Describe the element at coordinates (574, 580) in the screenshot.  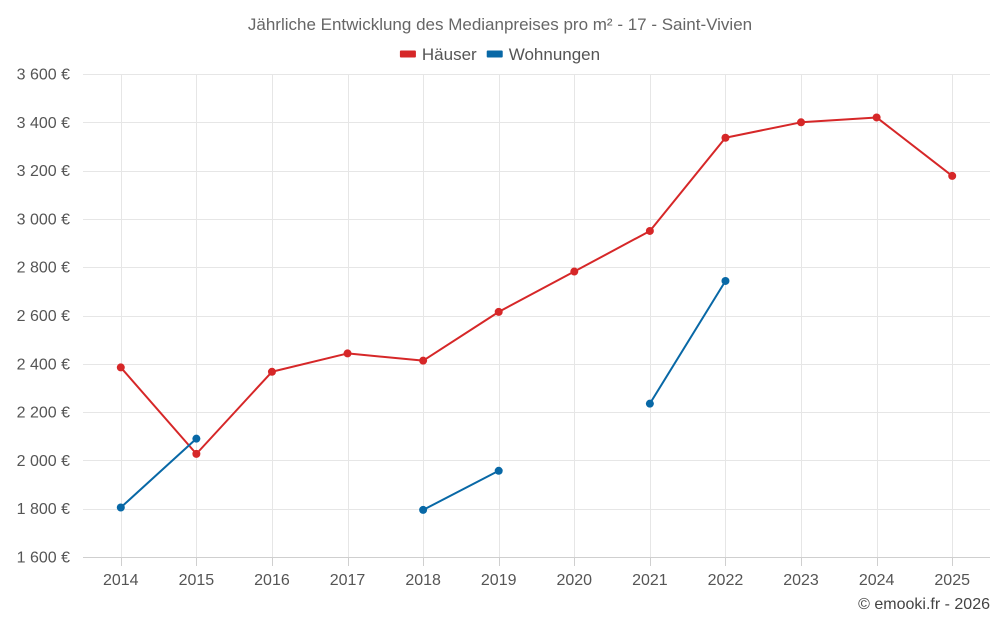
I see `x-tick-label: 2020` at that location.